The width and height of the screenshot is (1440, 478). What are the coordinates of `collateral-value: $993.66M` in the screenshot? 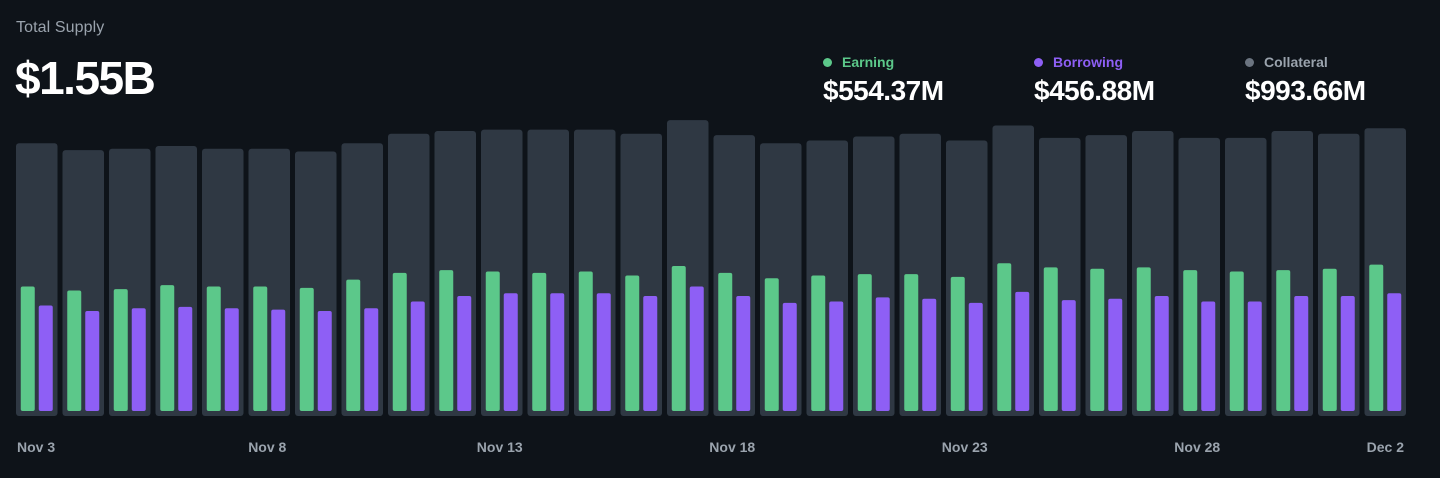 It's located at (1305, 90).